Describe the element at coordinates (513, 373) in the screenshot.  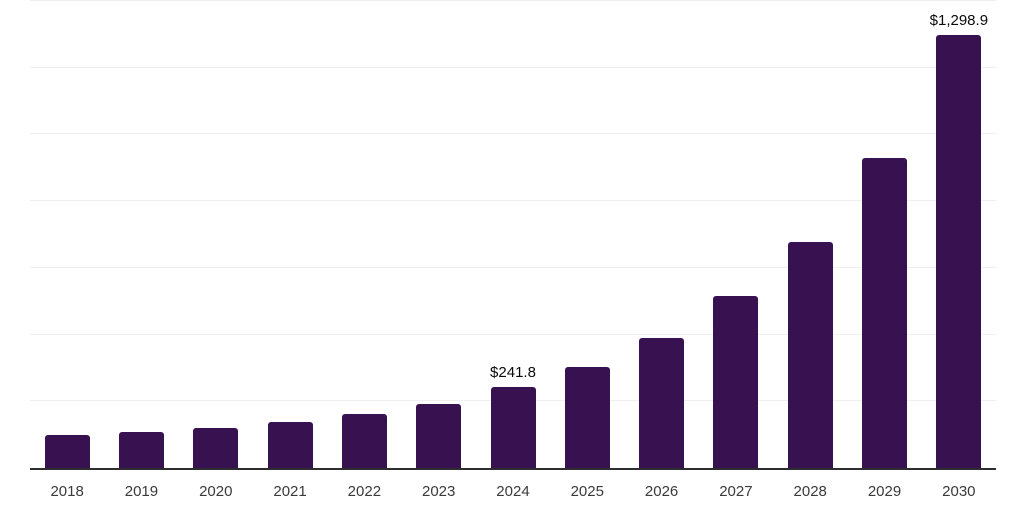
I see `bar-value-label-2024: $241.8` at that location.